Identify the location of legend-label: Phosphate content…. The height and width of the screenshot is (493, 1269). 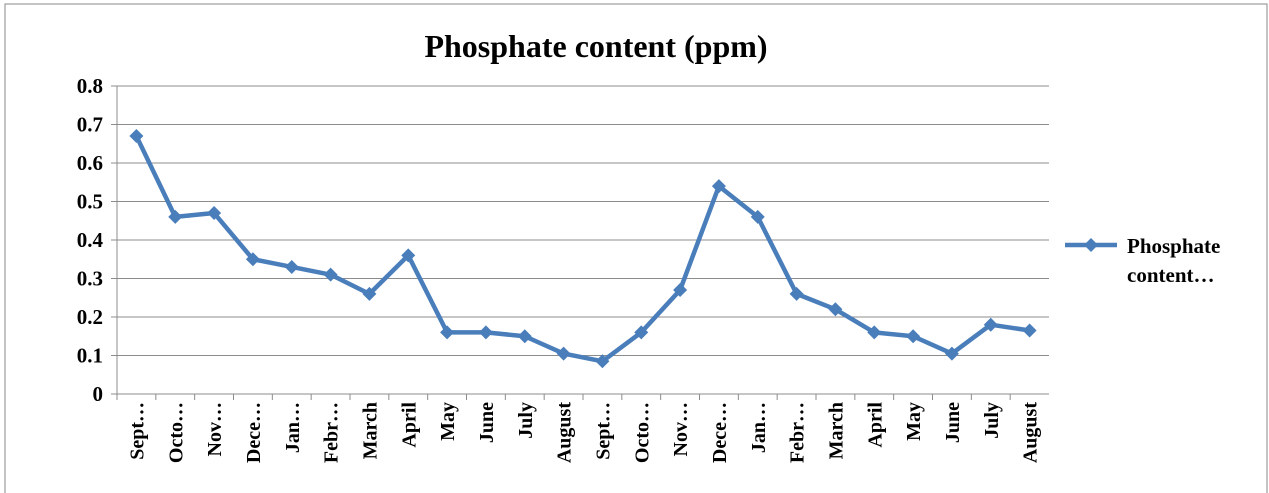
(1174, 260).